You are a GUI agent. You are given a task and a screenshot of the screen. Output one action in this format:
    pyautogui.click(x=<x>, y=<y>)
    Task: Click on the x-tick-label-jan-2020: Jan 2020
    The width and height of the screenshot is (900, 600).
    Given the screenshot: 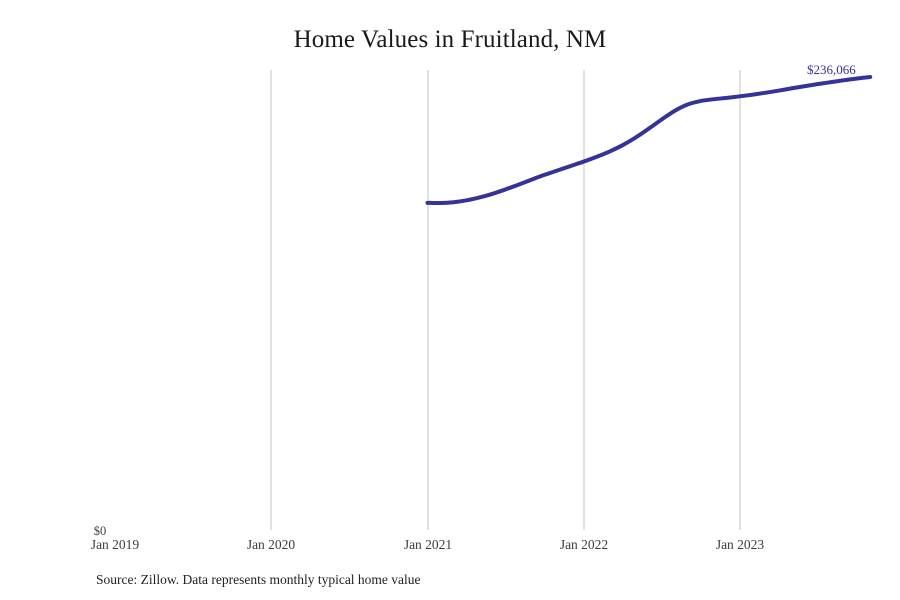 What is the action you would take?
    pyautogui.click(x=271, y=544)
    